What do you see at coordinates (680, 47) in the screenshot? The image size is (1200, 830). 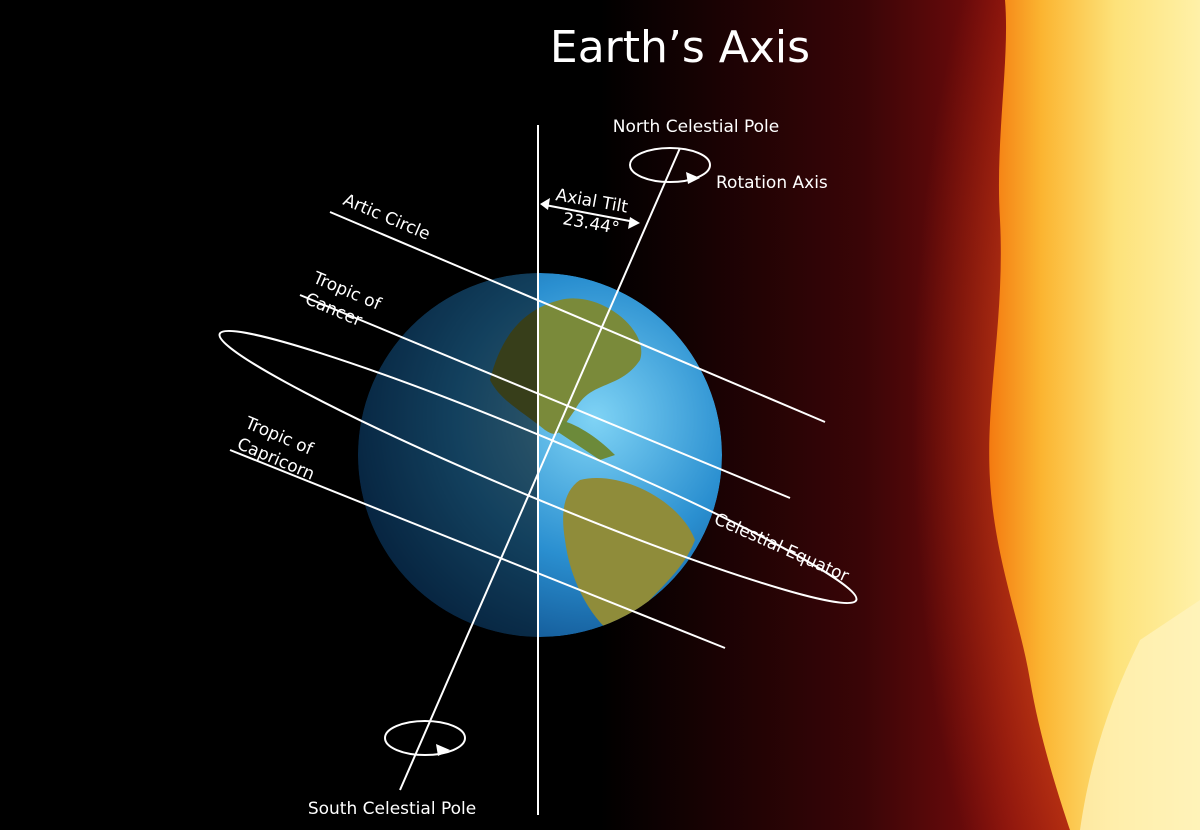 I see `title: Earth’s Axis` at bounding box center [680, 47].